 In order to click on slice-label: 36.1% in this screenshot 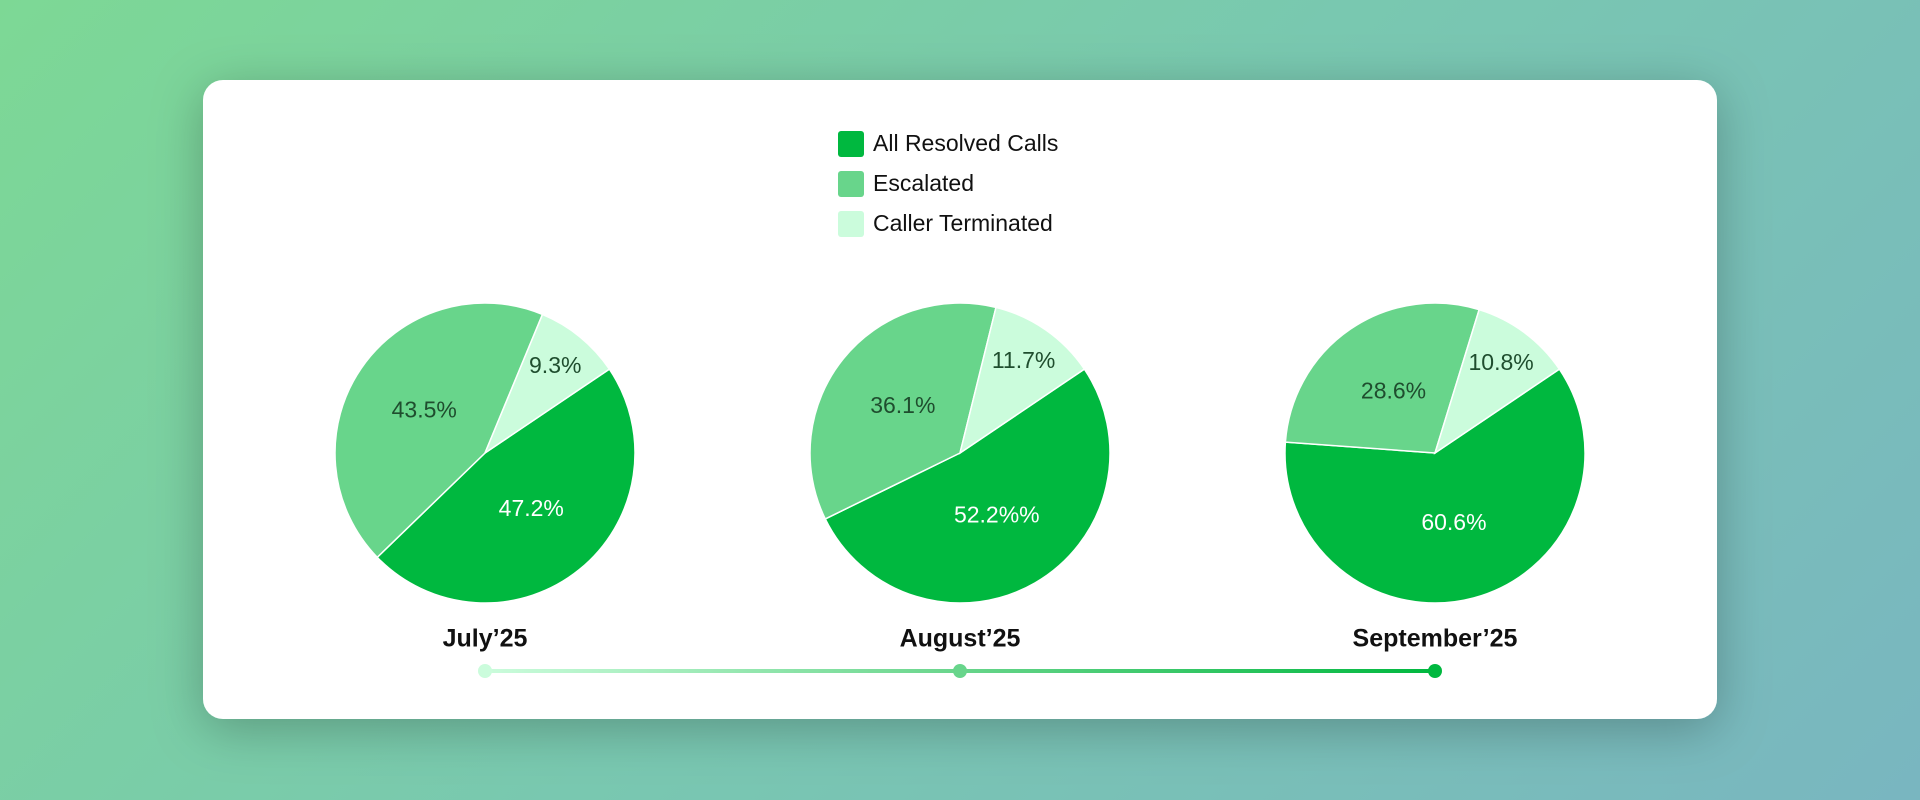, I will do `click(902, 405)`.